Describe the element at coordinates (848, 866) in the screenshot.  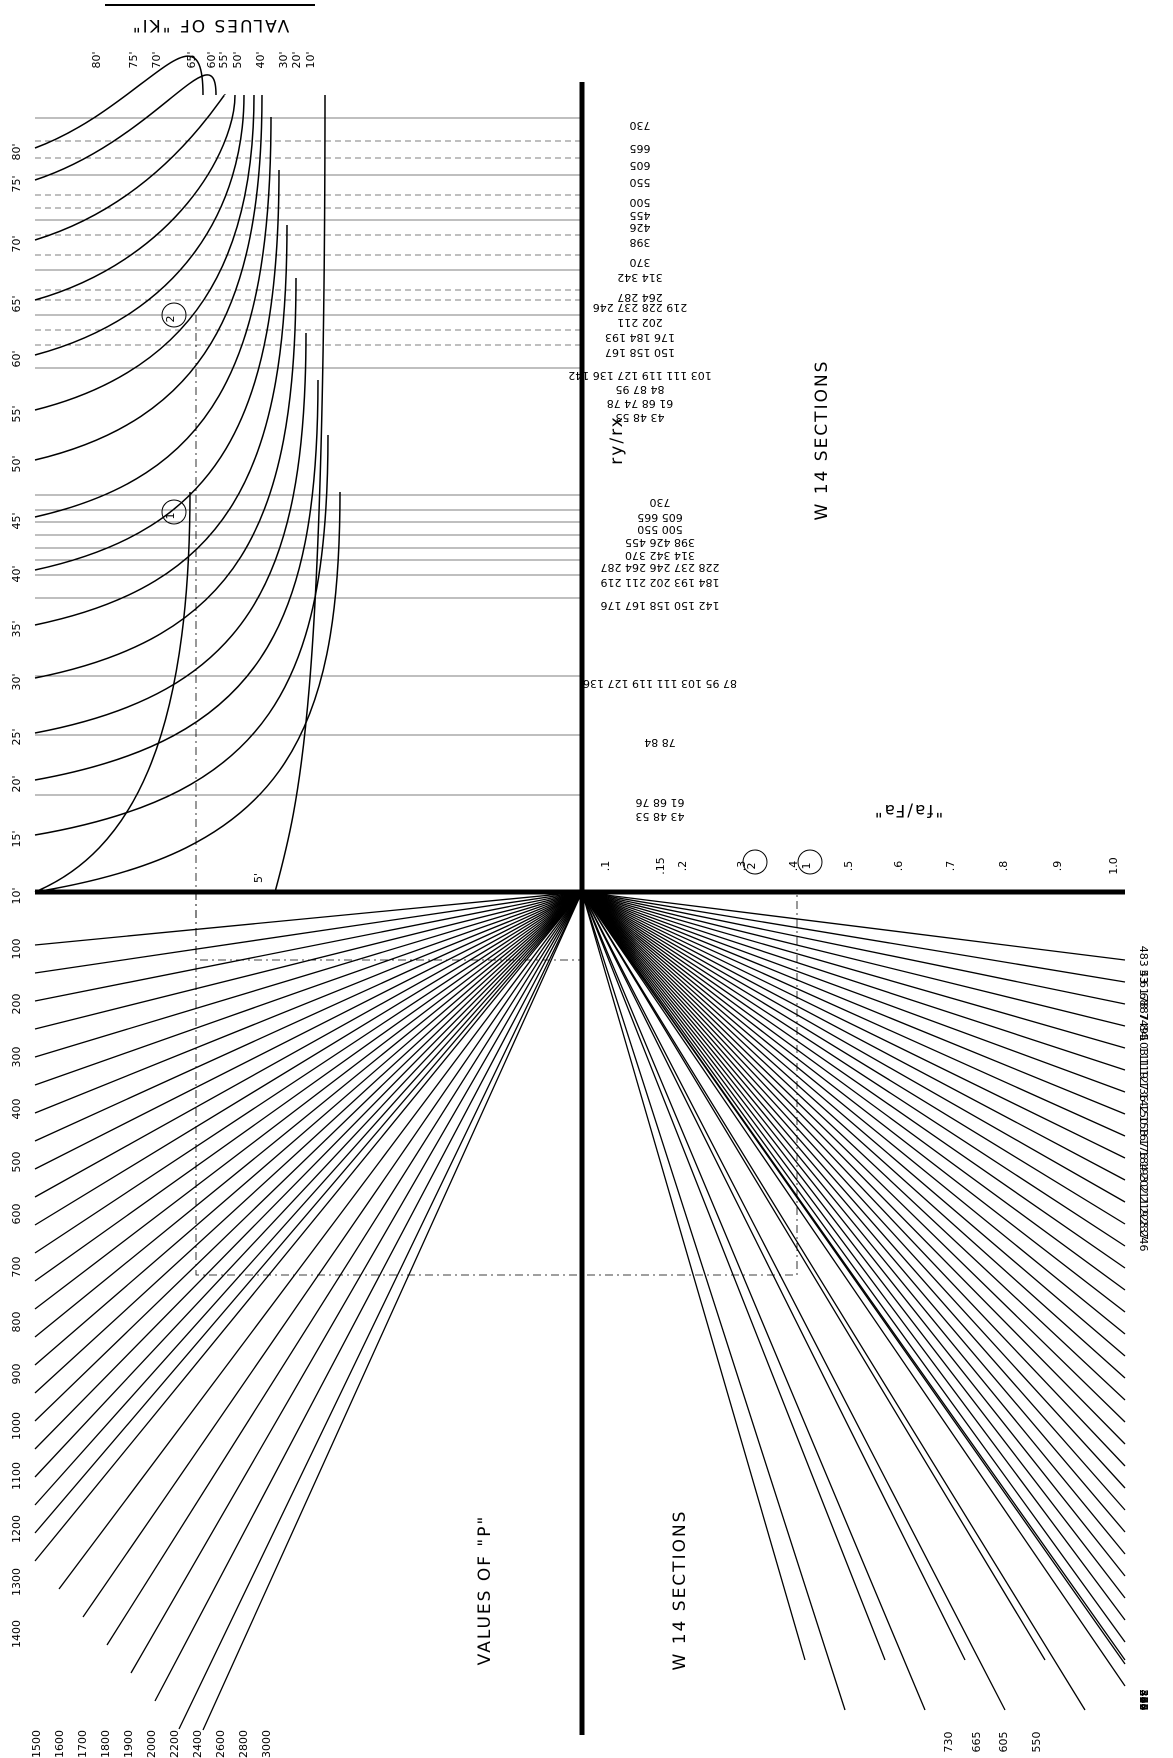
I see `fa-tick-label: .5` at that location.